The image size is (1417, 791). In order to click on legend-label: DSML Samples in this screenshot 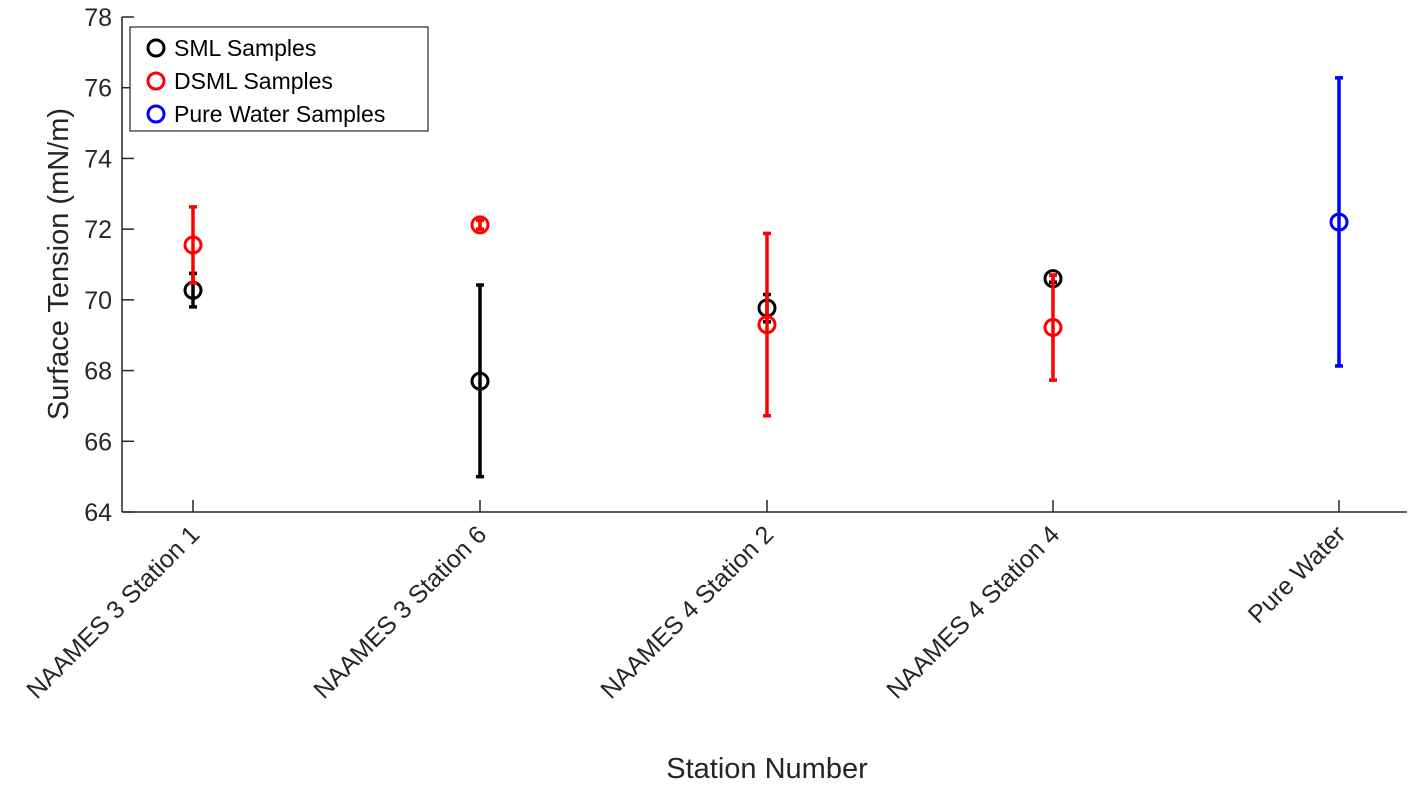, I will do `click(253, 81)`.